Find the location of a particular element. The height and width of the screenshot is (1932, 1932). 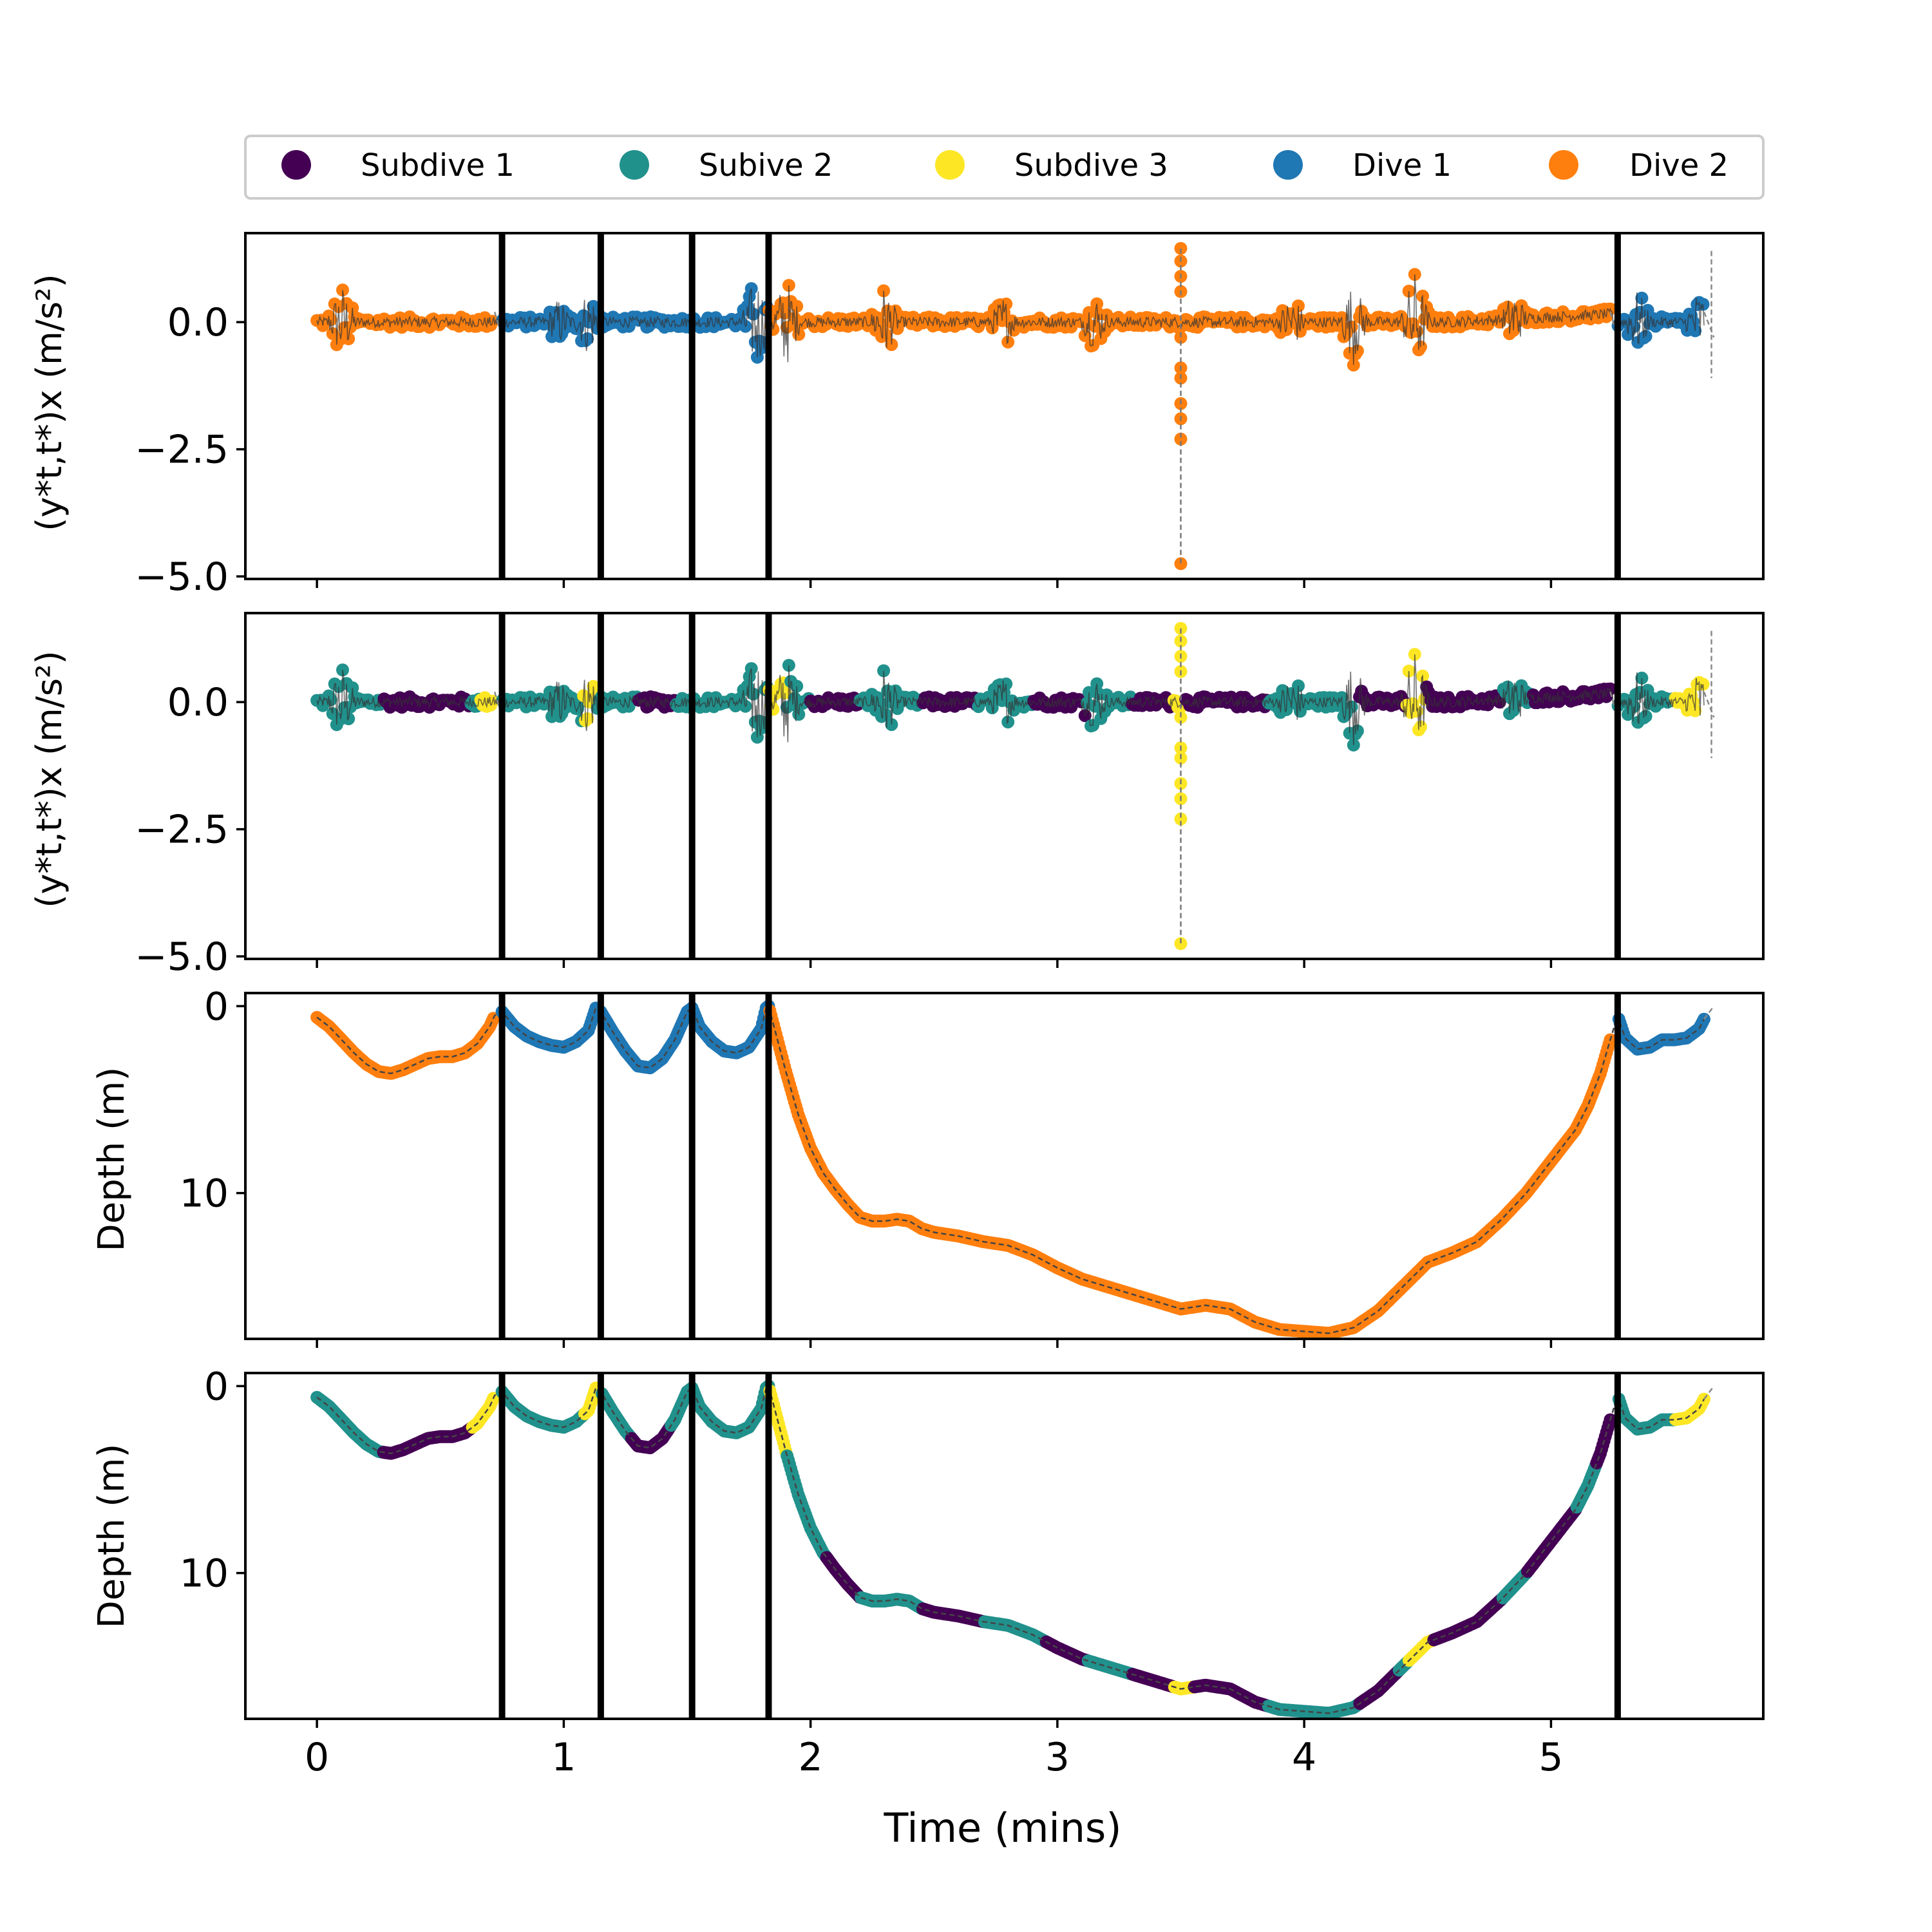

y-axis-label-depth-2: Depth (m) is located at coordinates (112, 1537).